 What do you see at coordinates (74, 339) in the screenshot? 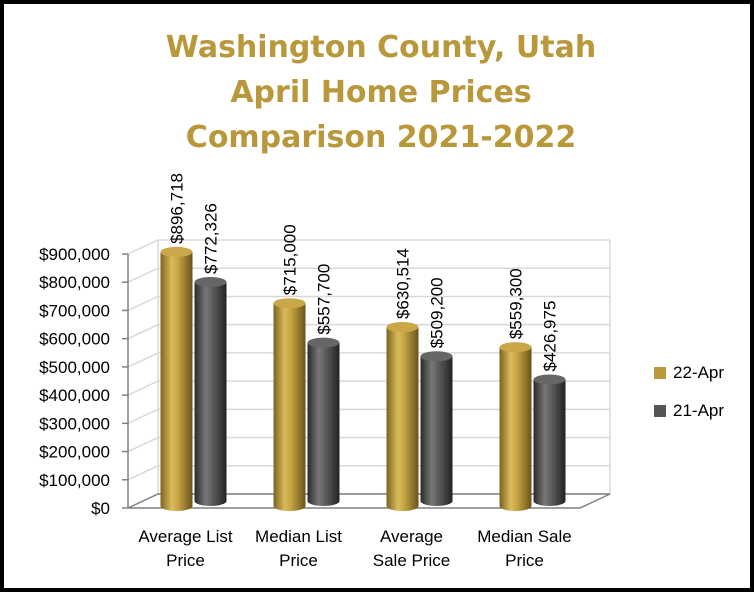
I see `y-tick-label: $600,000` at bounding box center [74, 339].